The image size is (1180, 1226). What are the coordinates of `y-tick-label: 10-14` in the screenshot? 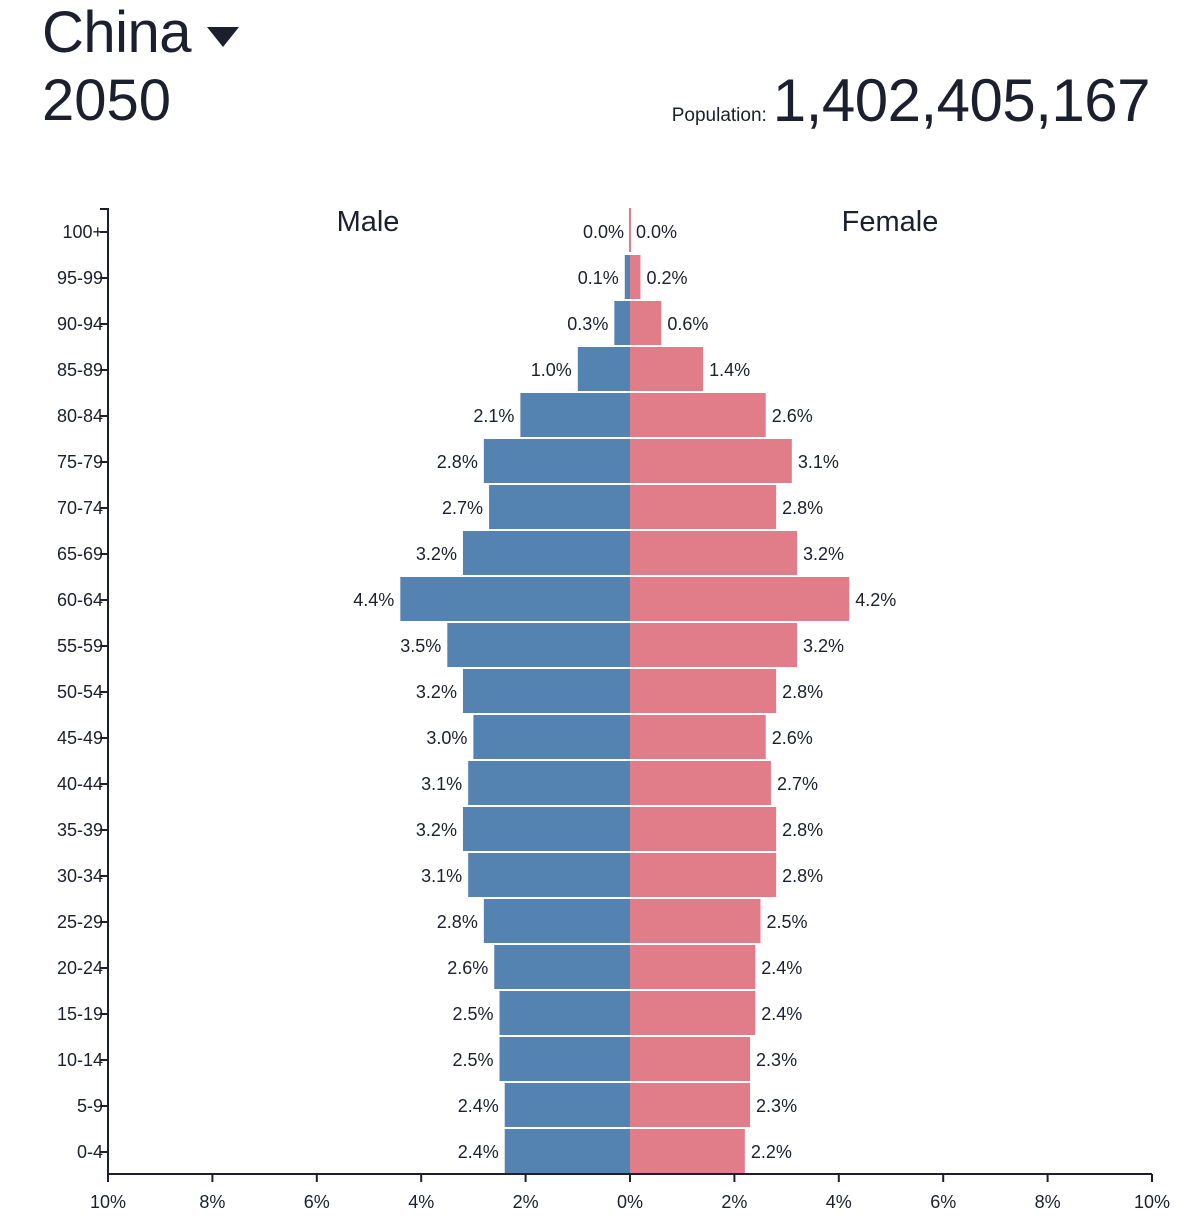 It's located at (80, 1060).